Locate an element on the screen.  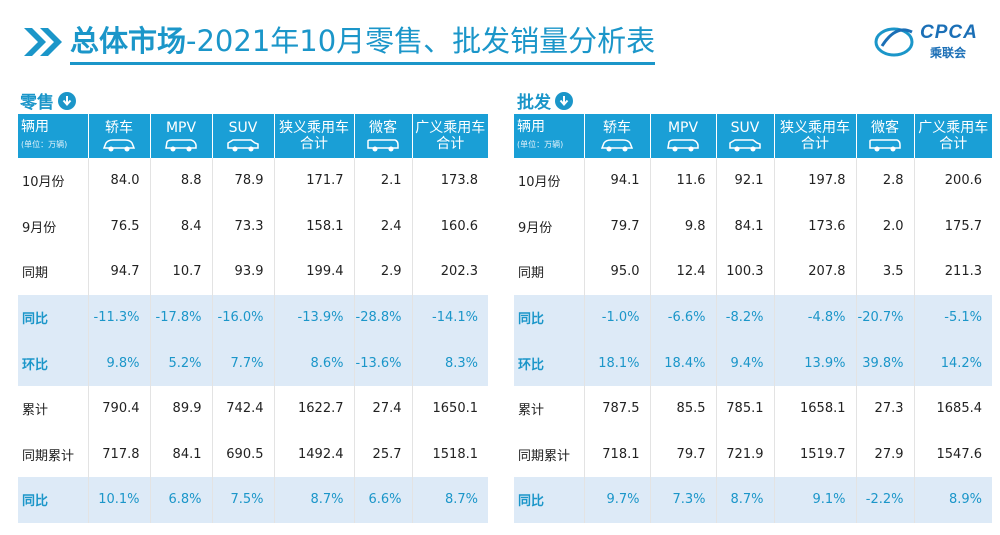
table-cell: 175.7 is located at coordinates (953, 226).